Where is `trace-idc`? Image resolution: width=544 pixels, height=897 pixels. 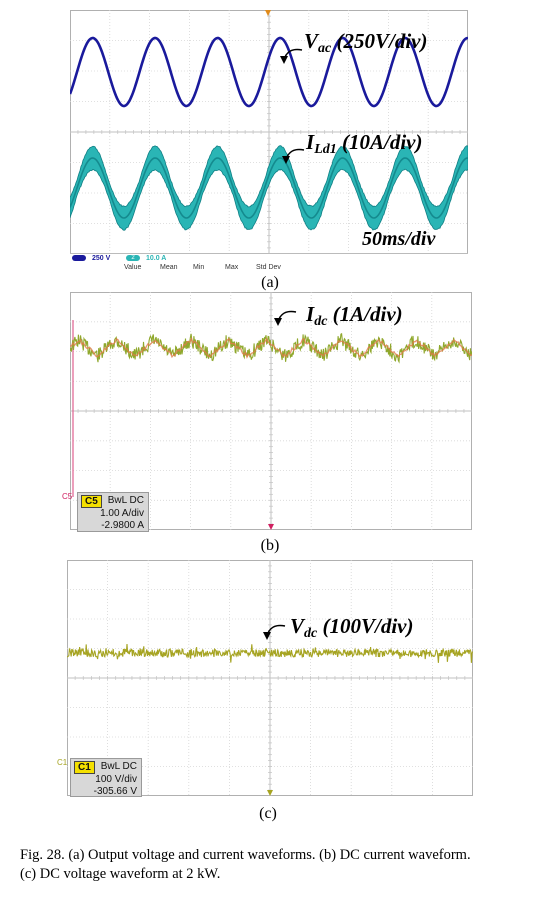
trace-idc is located at coordinates (271, 348).